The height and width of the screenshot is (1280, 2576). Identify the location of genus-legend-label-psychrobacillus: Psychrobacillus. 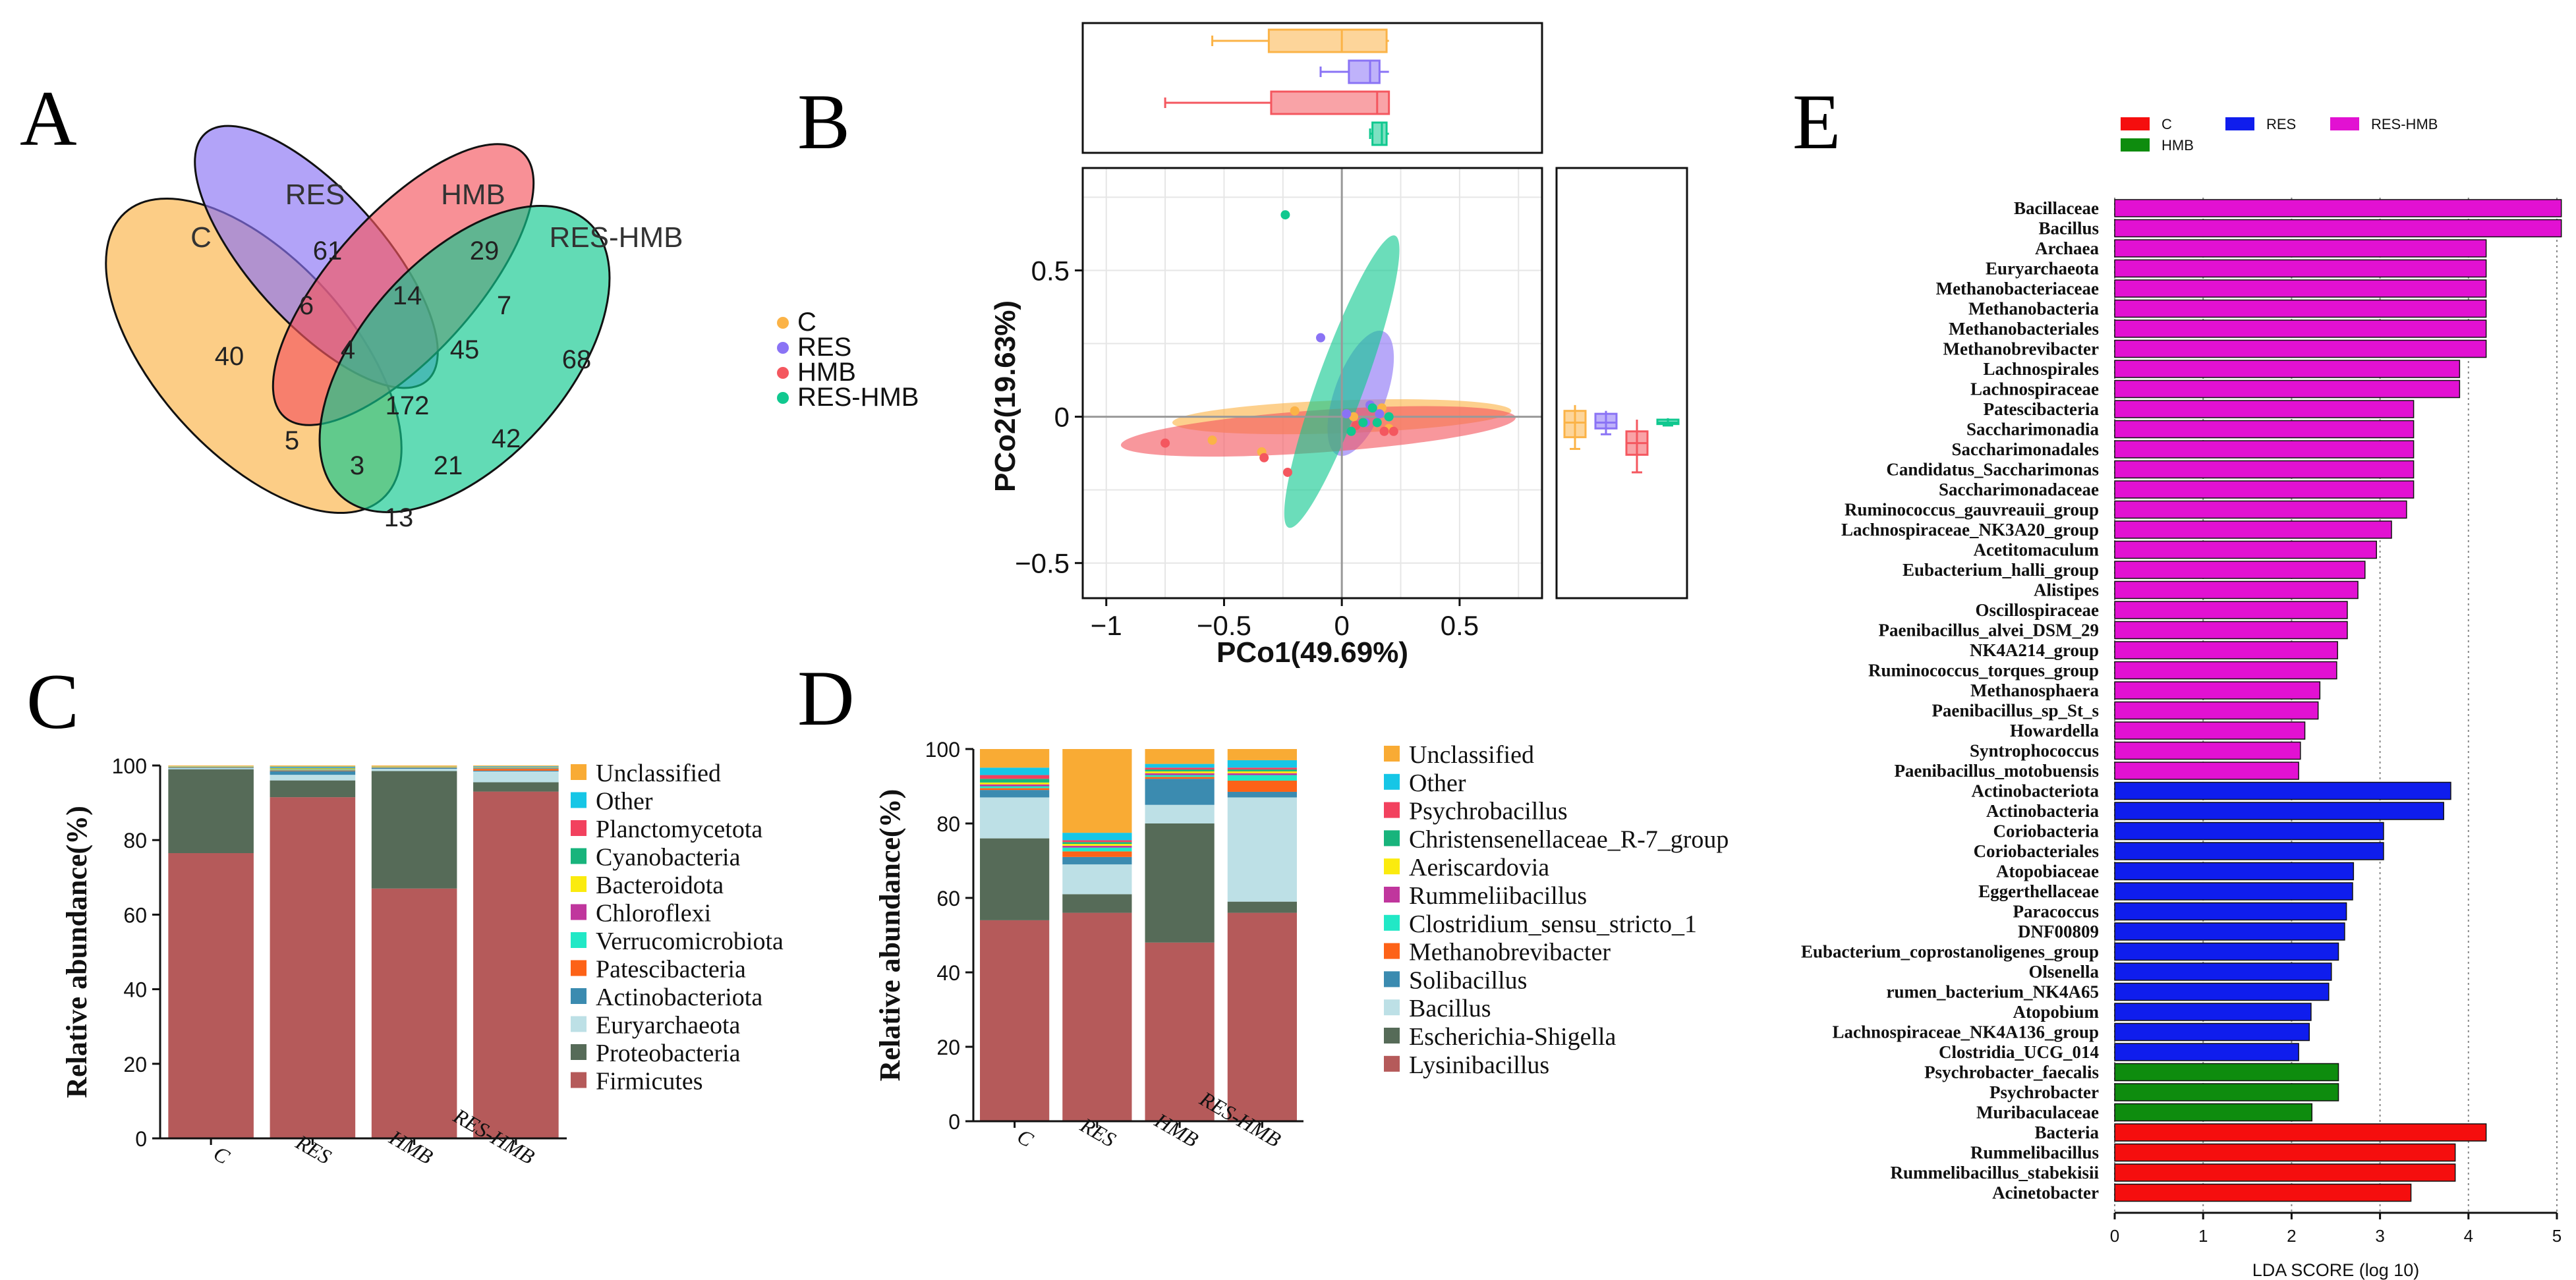
(1489, 811).